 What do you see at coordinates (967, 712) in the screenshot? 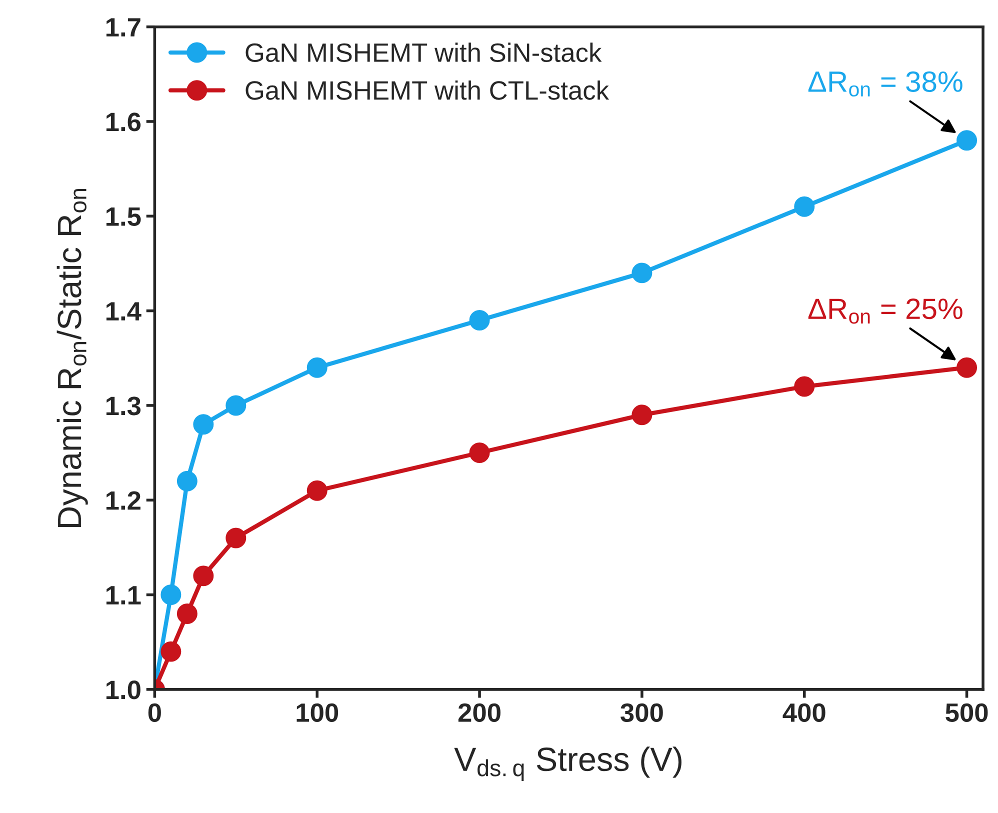
I see `x-tick-label: 500` at bounding box center [967, 712].